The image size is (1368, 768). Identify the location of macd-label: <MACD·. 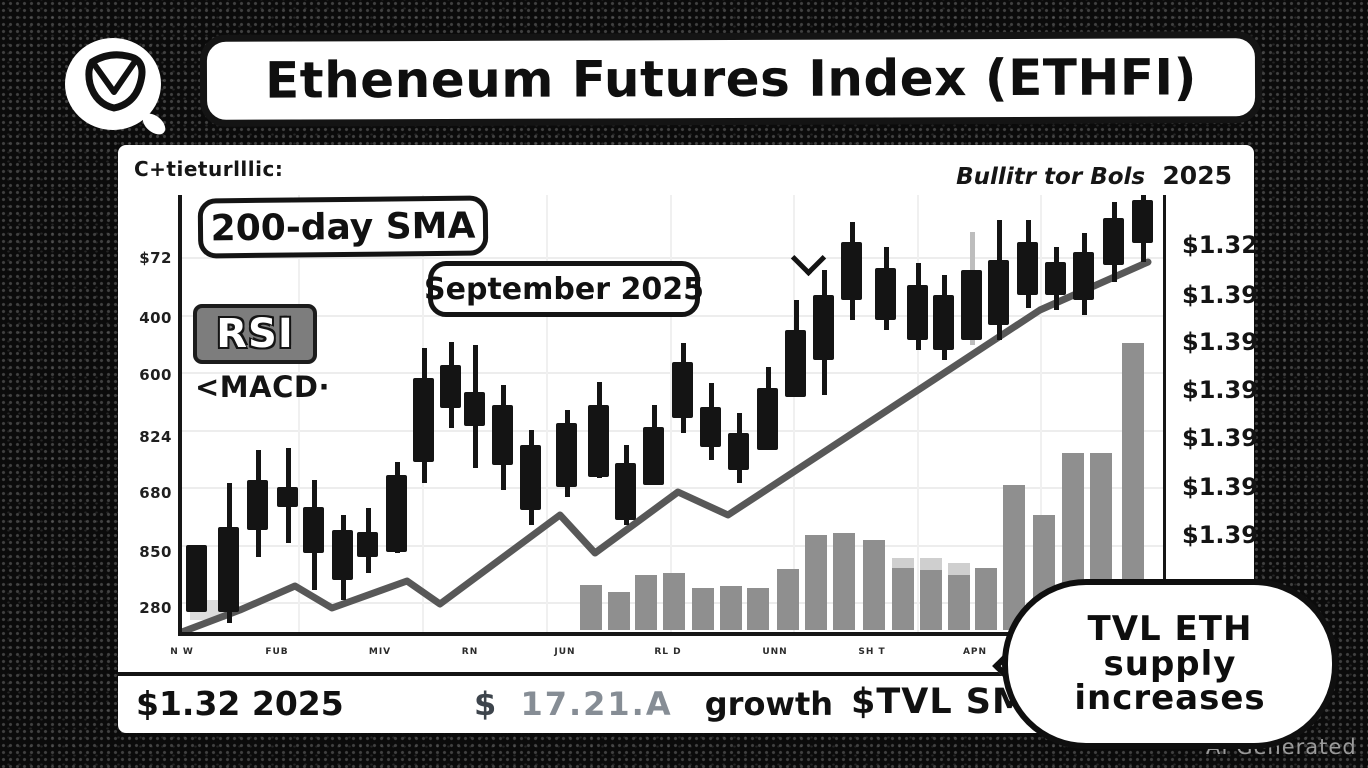
(262, 387).